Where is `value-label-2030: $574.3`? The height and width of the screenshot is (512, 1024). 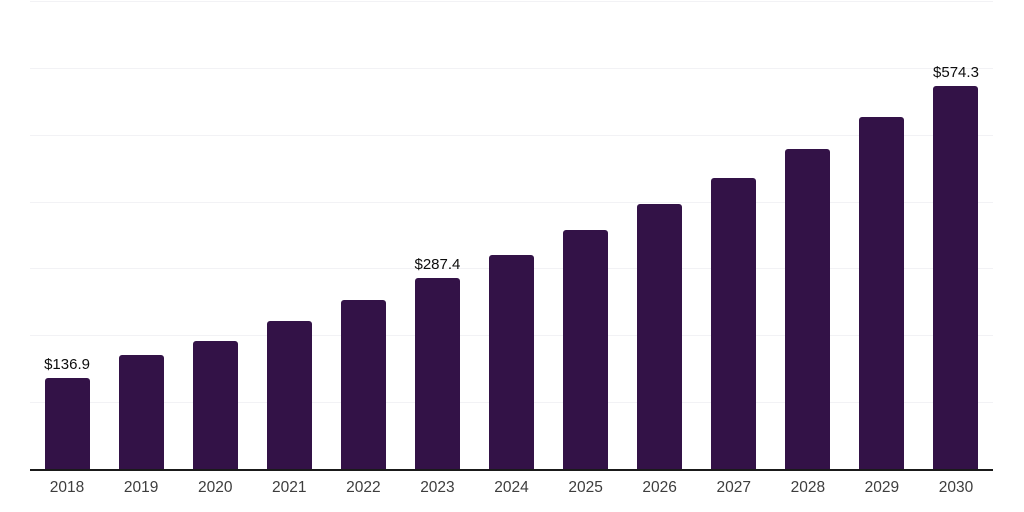
value-label-2030: $574.3 is located at coordinates (956, 73).